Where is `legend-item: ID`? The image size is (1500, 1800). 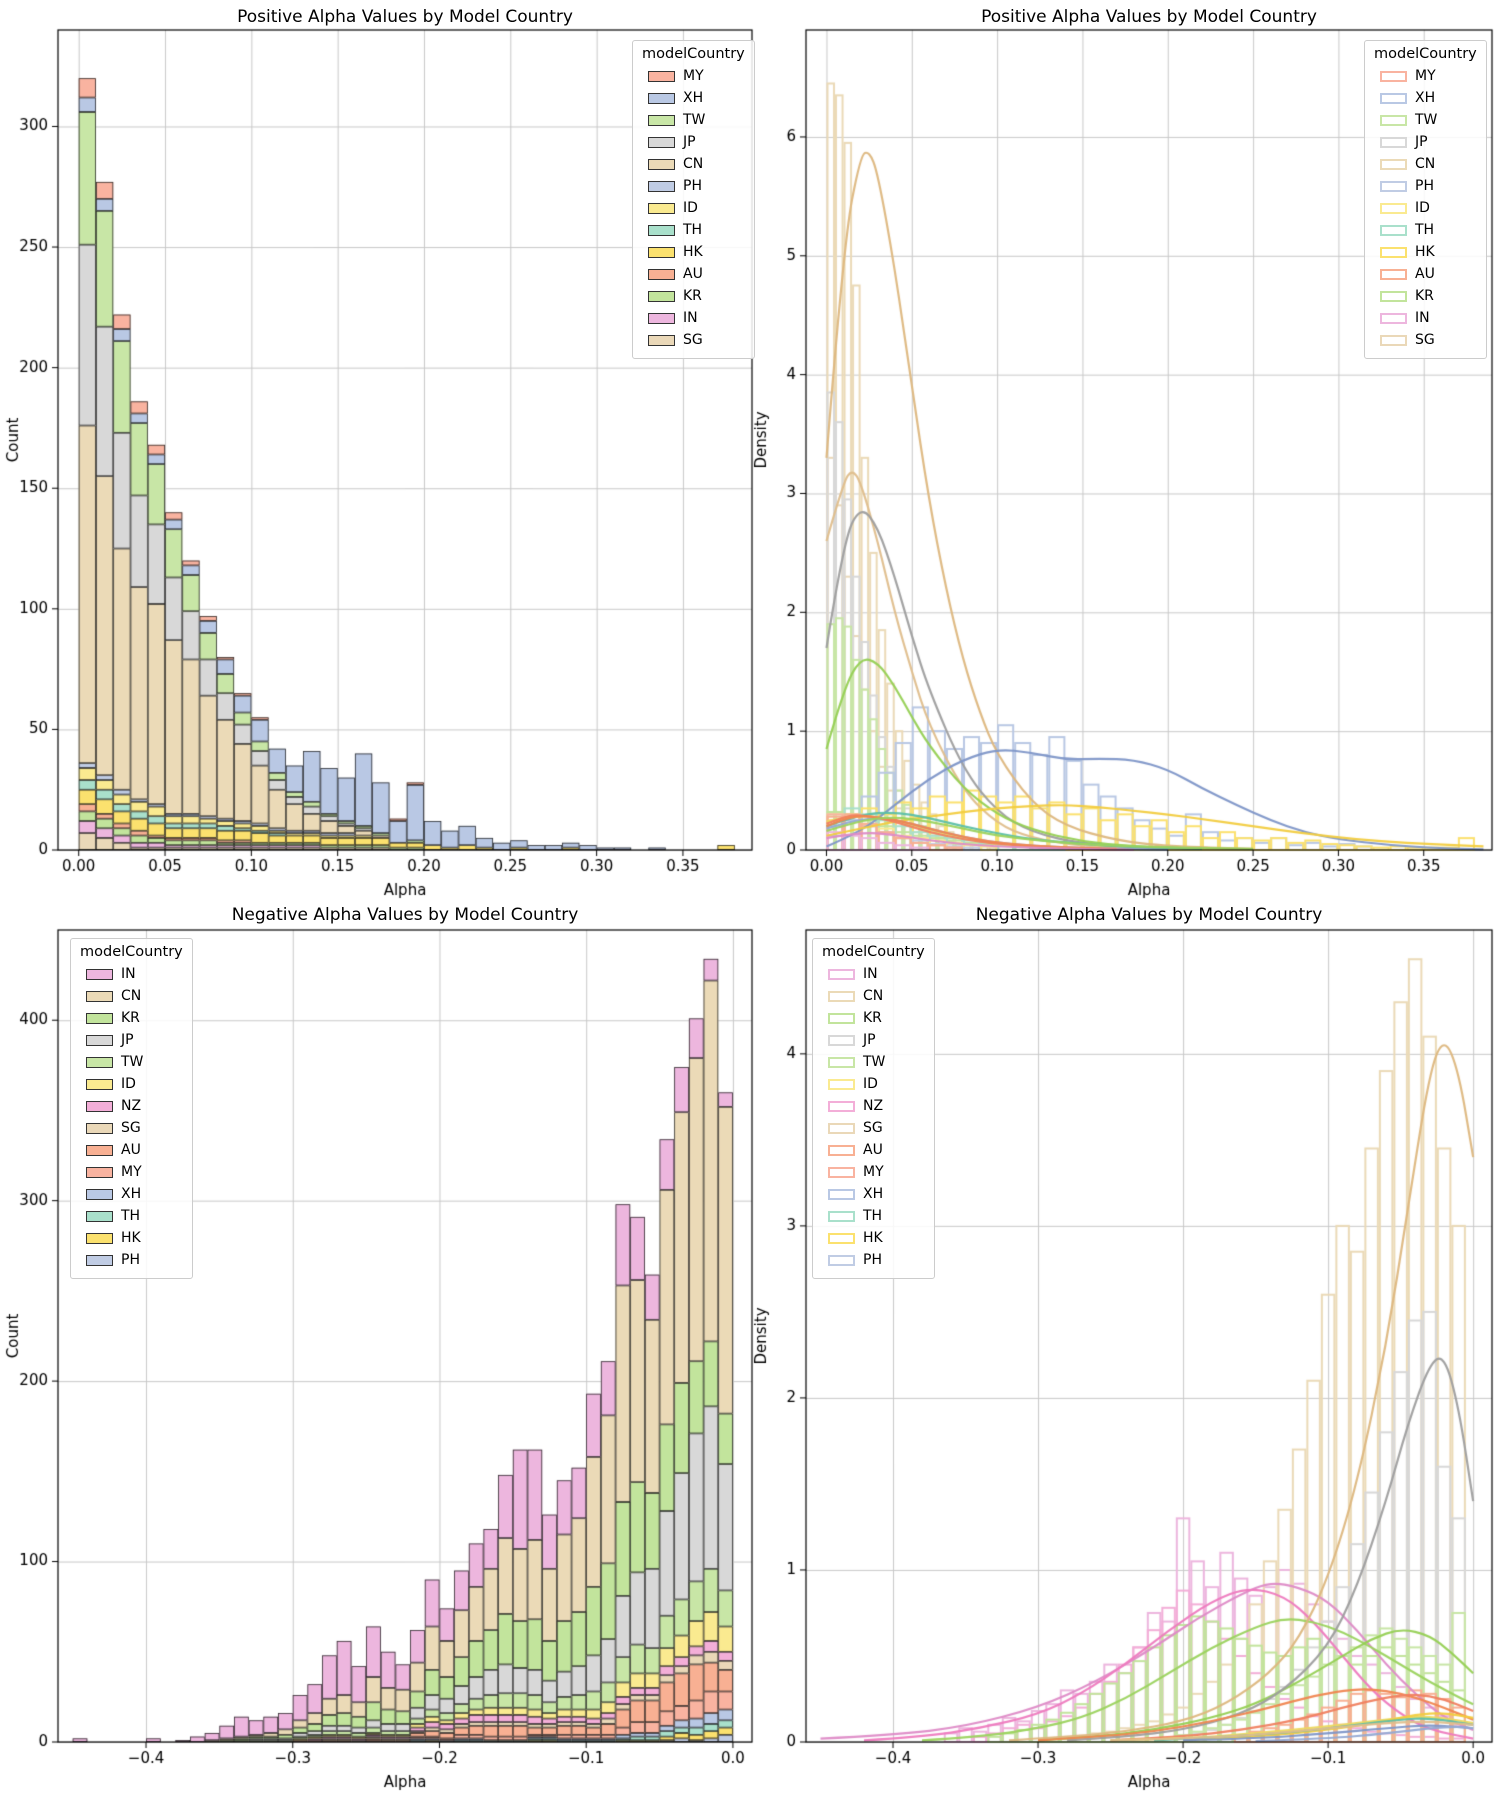 legend-item: ID is located at coordinates (1425, 208).